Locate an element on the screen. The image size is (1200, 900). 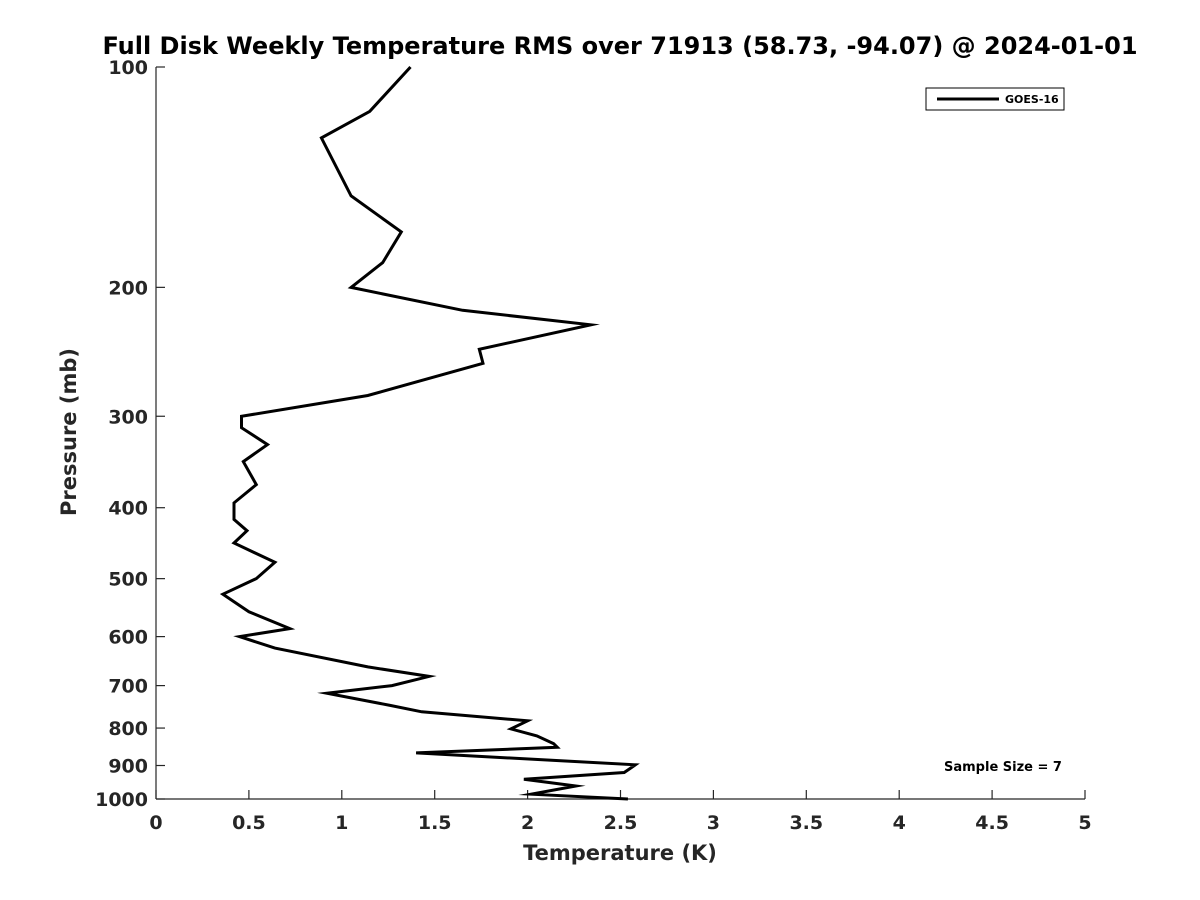
x-ticks: 0 0.5 1 1.5 2 2.5 3 3.5 4 4.5 5 is located at coordinates (620, 812).